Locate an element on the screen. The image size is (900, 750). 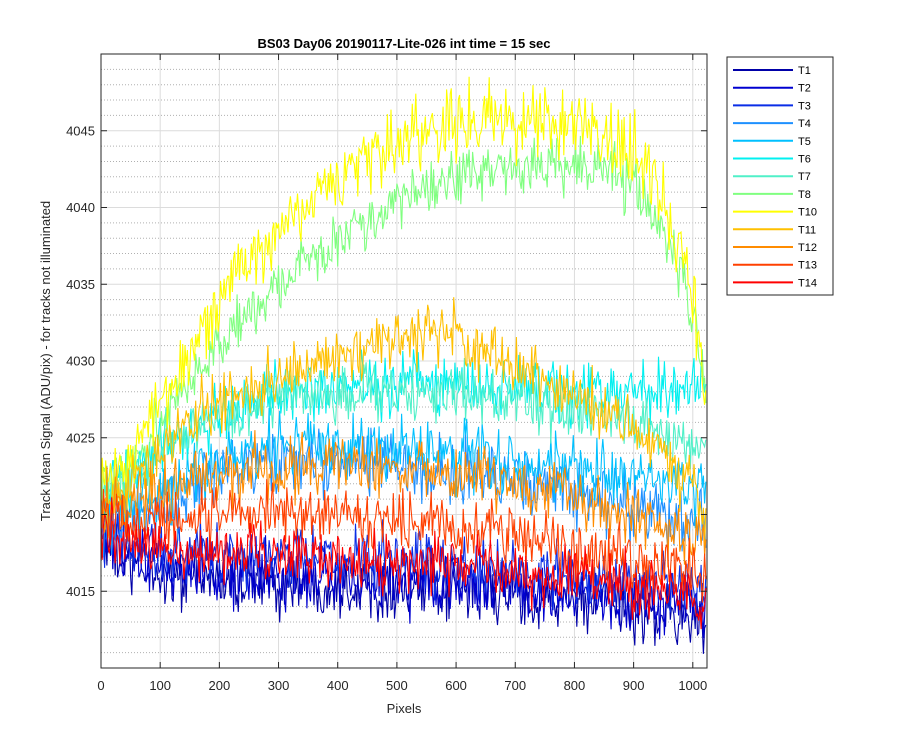
legend-label: T11 is located at coordinates (807, 230).